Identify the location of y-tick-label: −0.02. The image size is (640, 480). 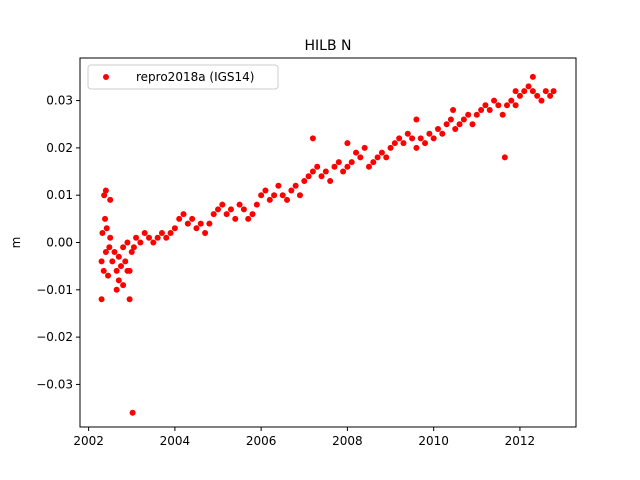
(54, 337).